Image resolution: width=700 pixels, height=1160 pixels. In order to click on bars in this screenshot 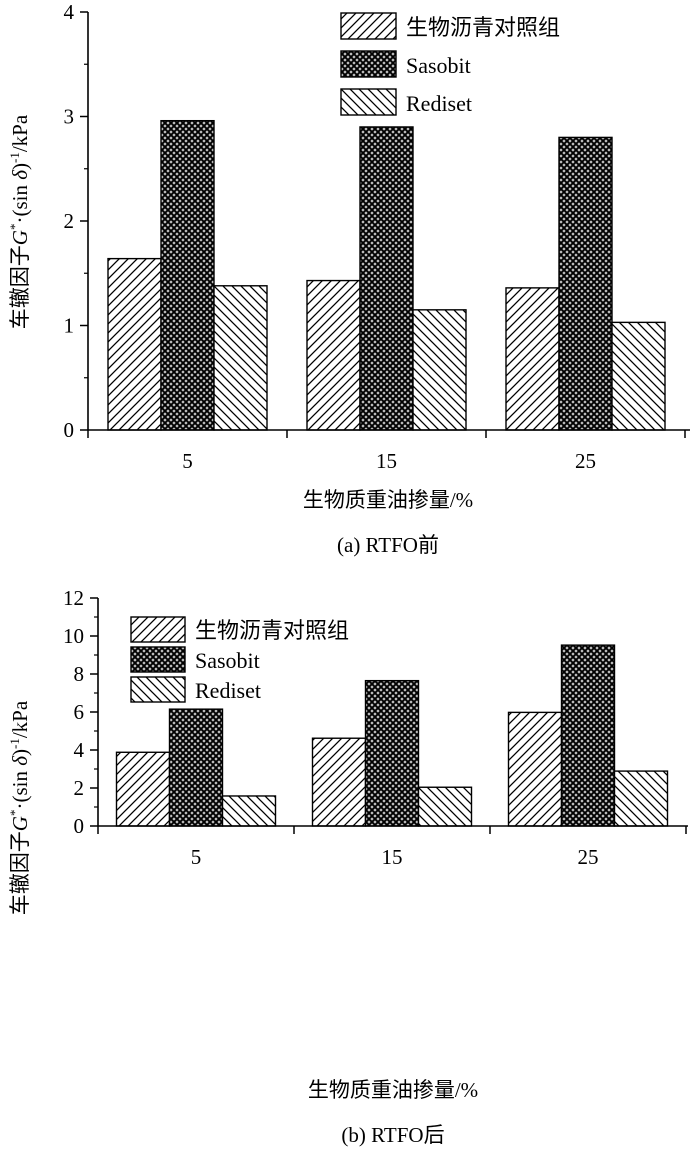, I will do `click(392, 735)`.